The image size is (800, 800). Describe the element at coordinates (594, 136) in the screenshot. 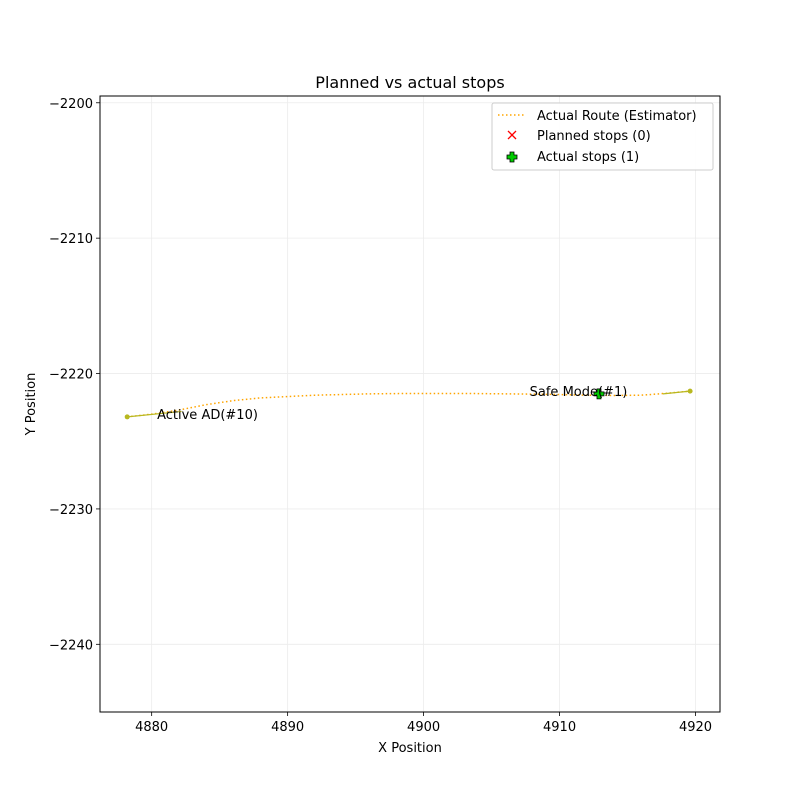

I see `legend-planned-label: Planned stops (0)` at that location.